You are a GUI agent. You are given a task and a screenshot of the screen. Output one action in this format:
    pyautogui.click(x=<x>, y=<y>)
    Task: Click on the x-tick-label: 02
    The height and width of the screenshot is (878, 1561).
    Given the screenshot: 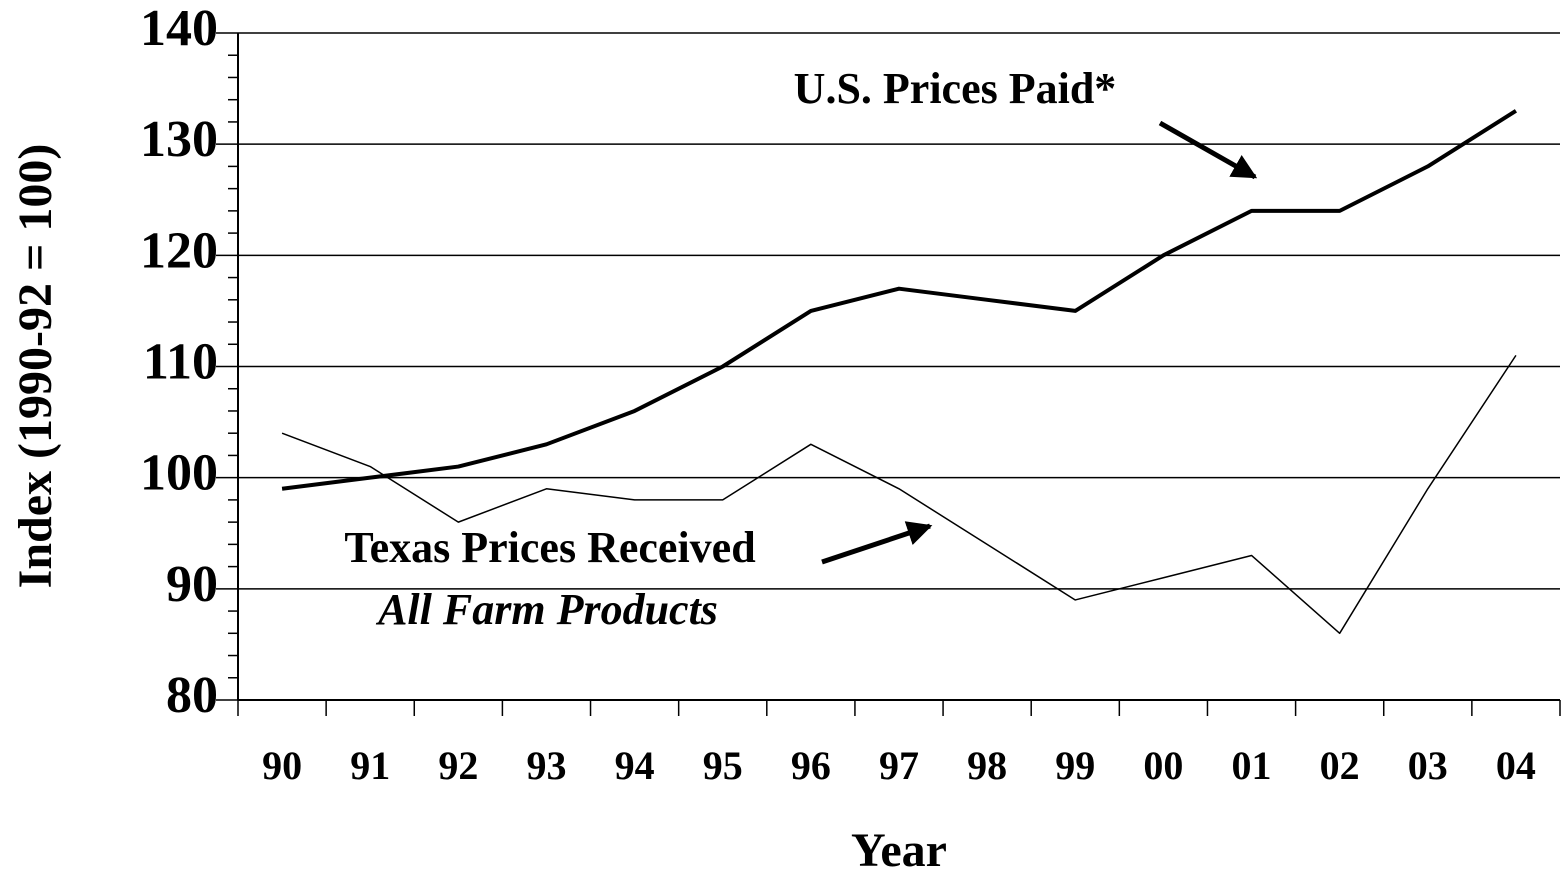 What is the action you would take?
    pyautogui.click(x=1340, y=765)
    